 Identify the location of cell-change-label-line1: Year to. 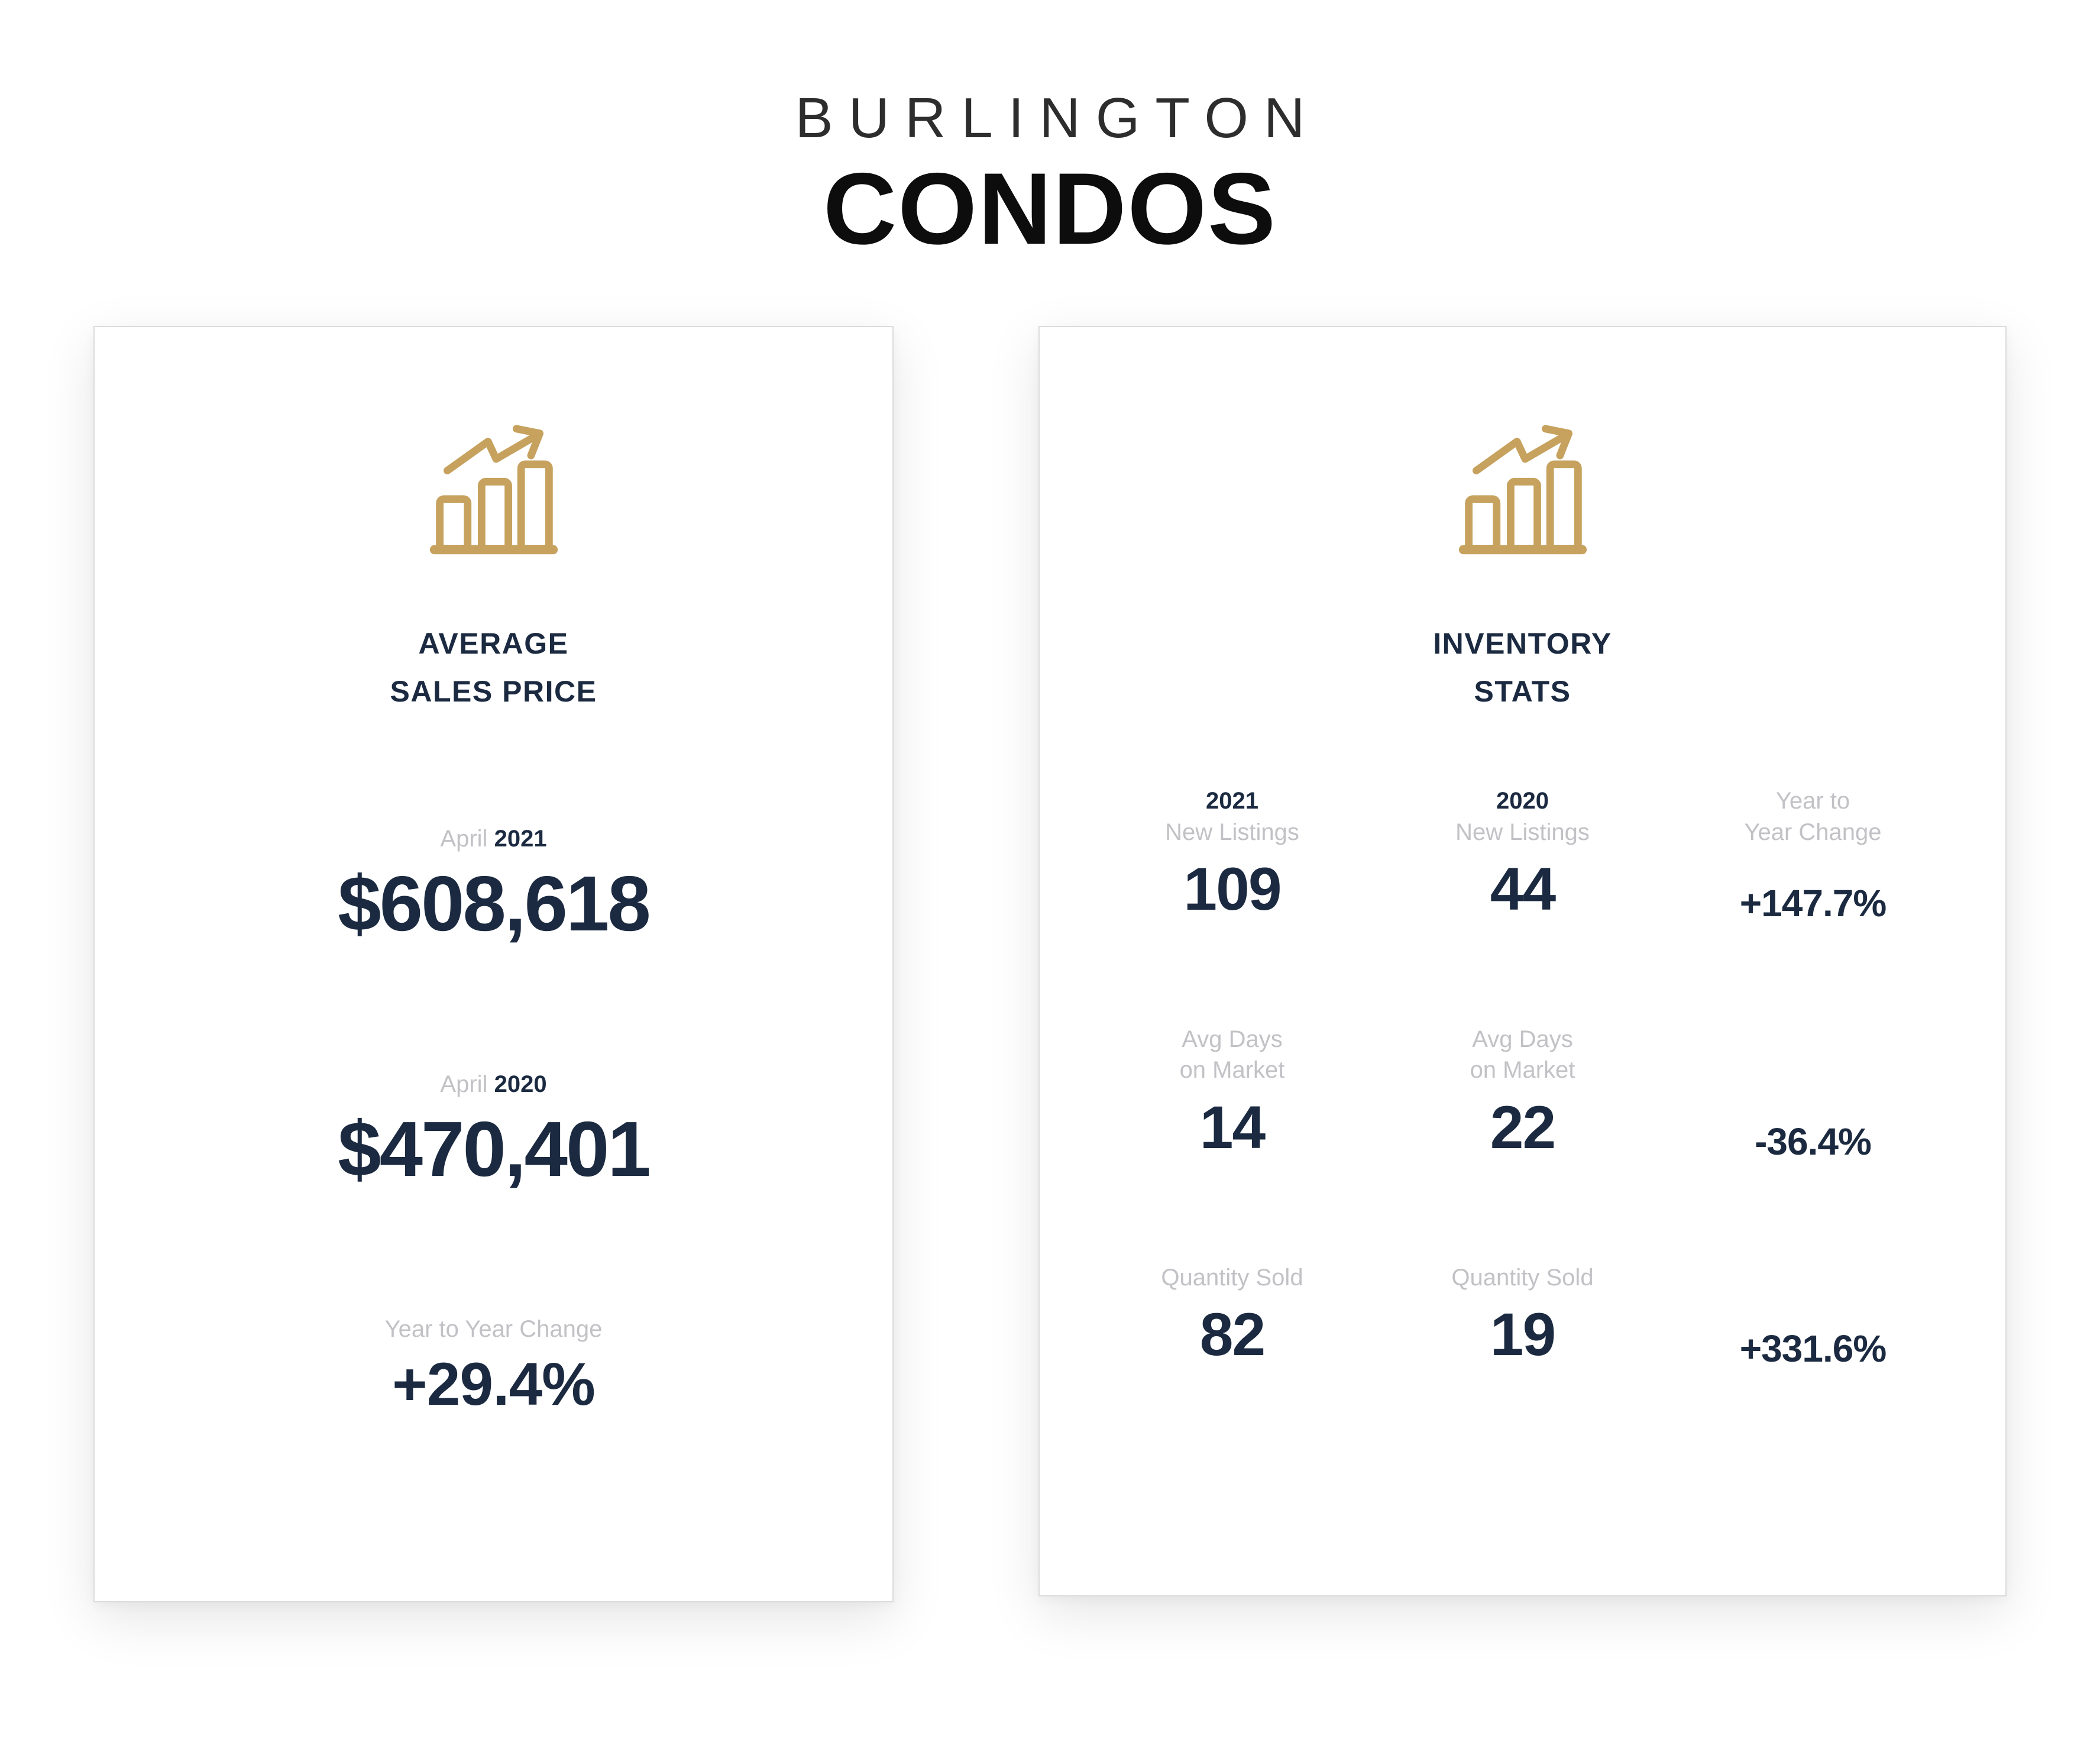
(1812, 800).